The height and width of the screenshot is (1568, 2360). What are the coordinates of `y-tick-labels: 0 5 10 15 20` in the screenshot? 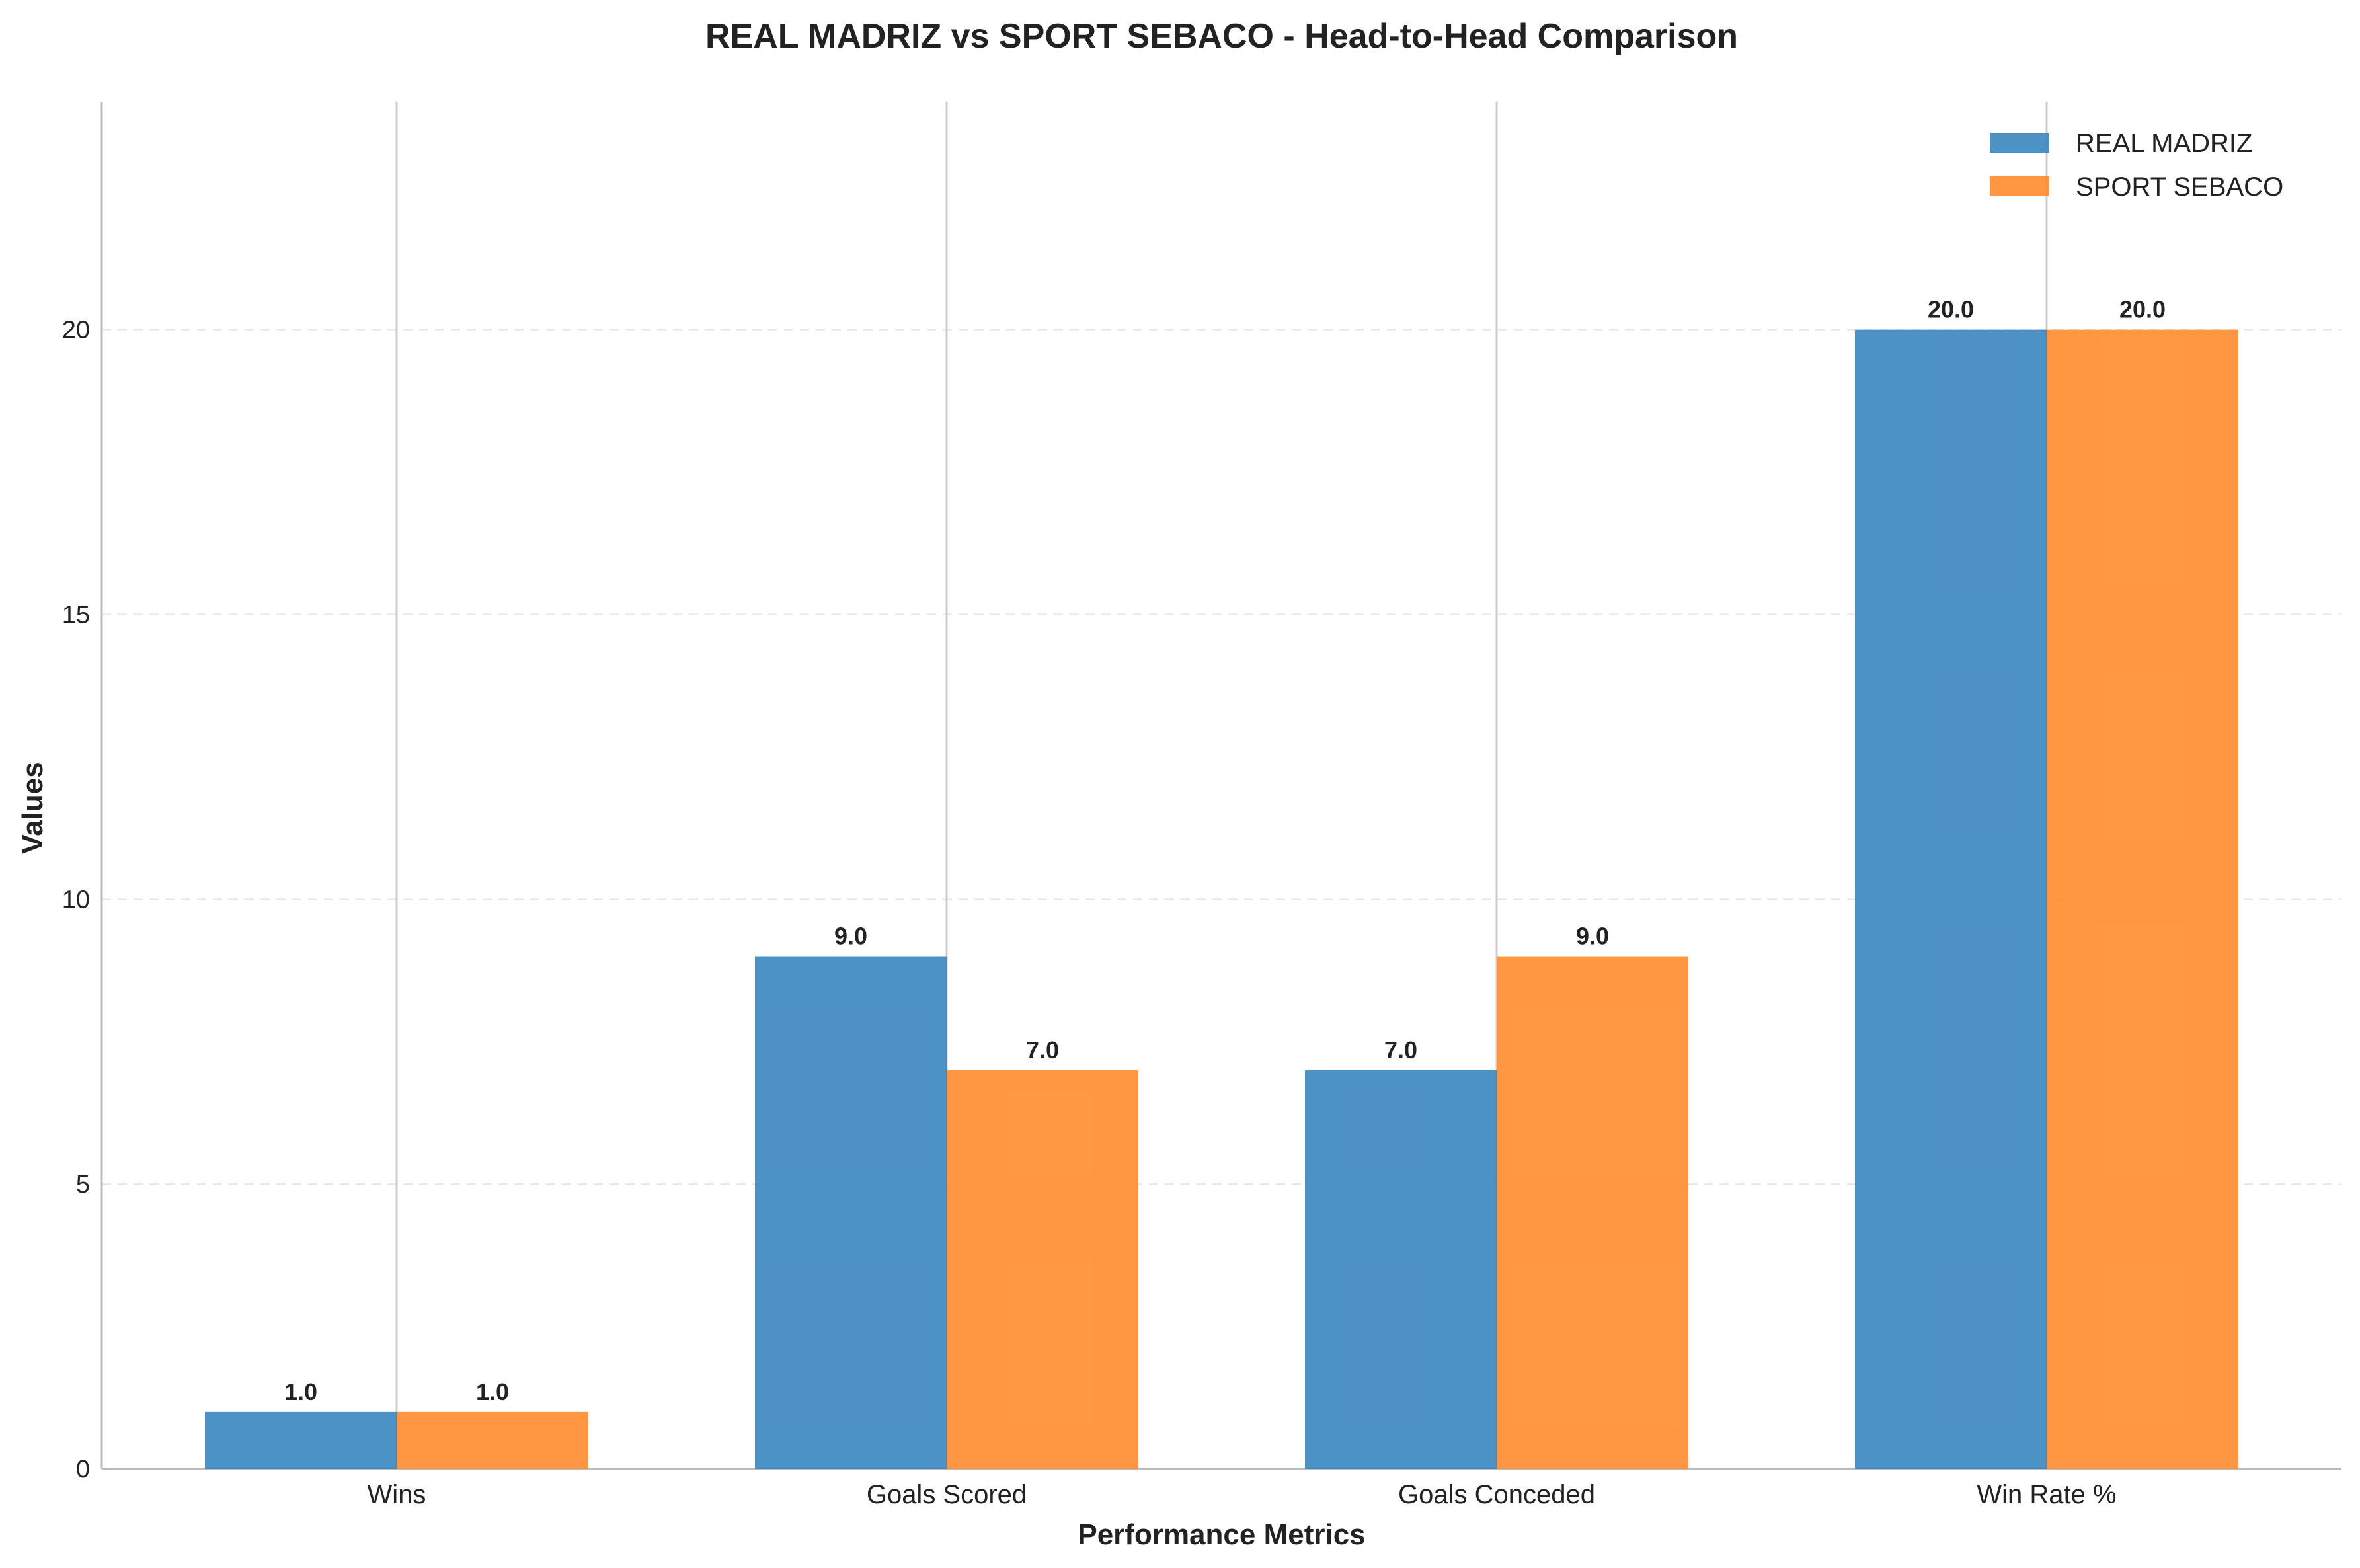 It's located at (76, 900).